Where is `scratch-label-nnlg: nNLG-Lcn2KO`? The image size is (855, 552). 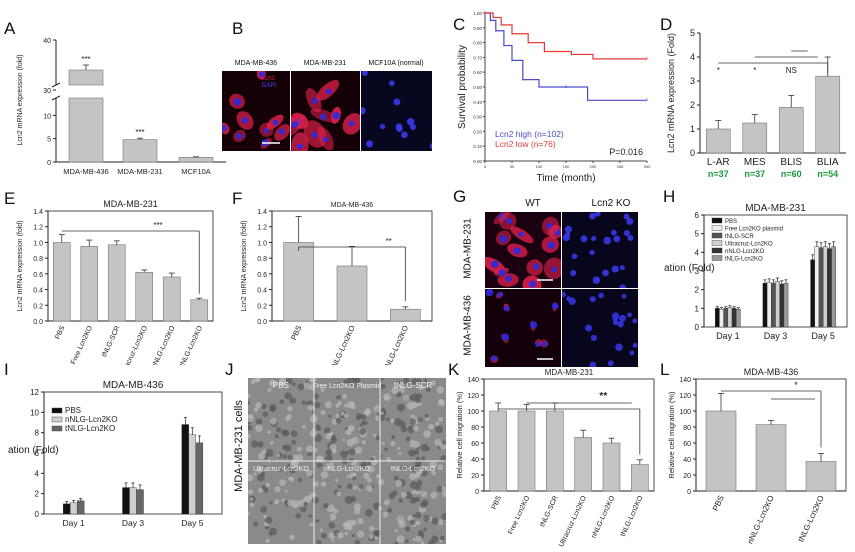 scratch-label-nnlg: nNLG-Lcn2KO is located at coordinates (347, 469).